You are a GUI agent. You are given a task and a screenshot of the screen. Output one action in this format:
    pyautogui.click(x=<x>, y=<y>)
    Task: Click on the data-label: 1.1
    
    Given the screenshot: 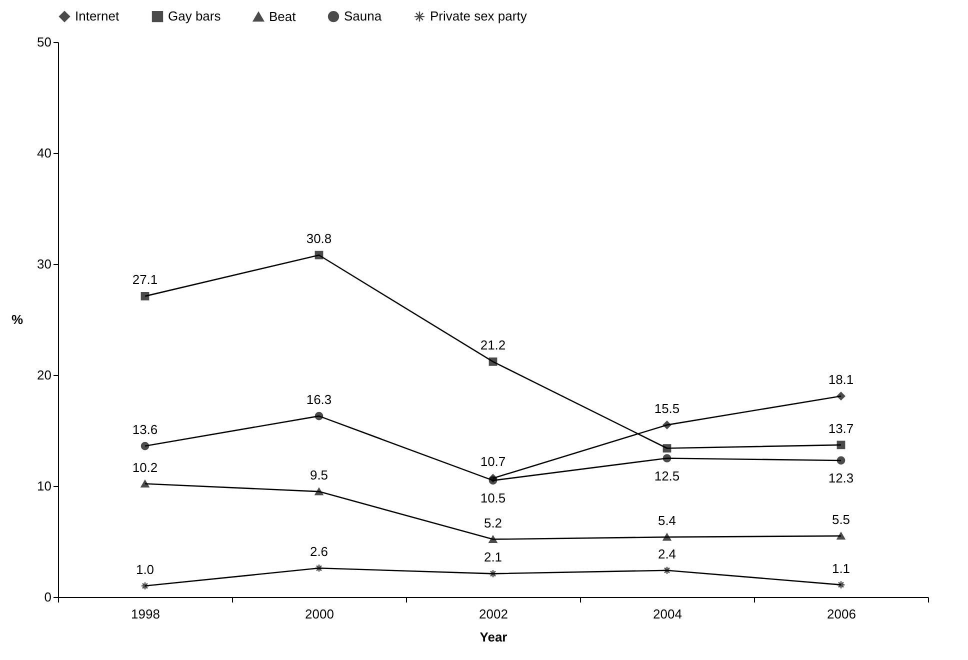 What is the action you would take?
    pyautogui.click(x=841, y=568)
    